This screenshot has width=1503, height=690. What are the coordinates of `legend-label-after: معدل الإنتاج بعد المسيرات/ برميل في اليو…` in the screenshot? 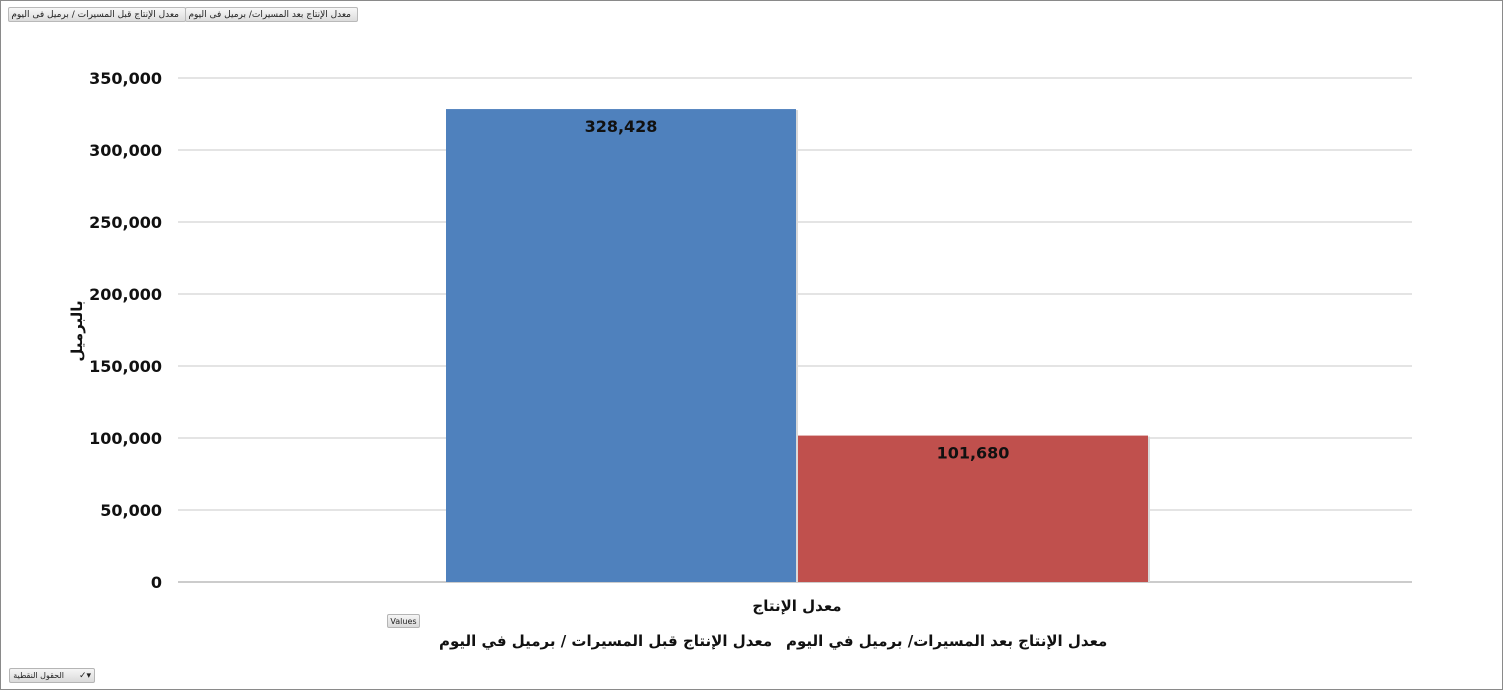 It's located at (947, 641).